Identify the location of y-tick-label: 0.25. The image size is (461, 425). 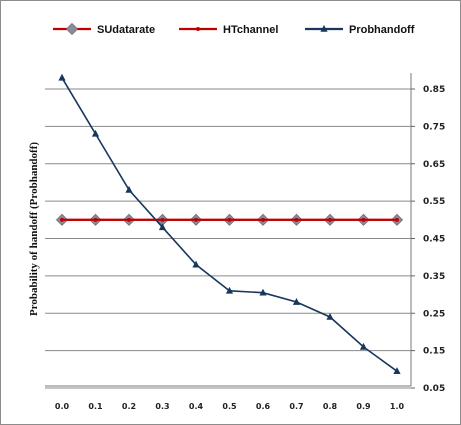
(434, 314).